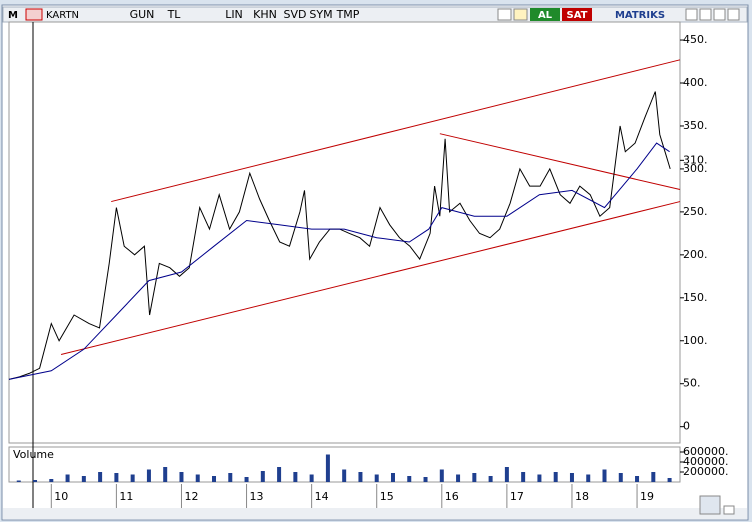  What do you see at coordinates (706, 451) in the screenshot?
I see `y-tick-label: 600000.` at bounding box center [706, 451].